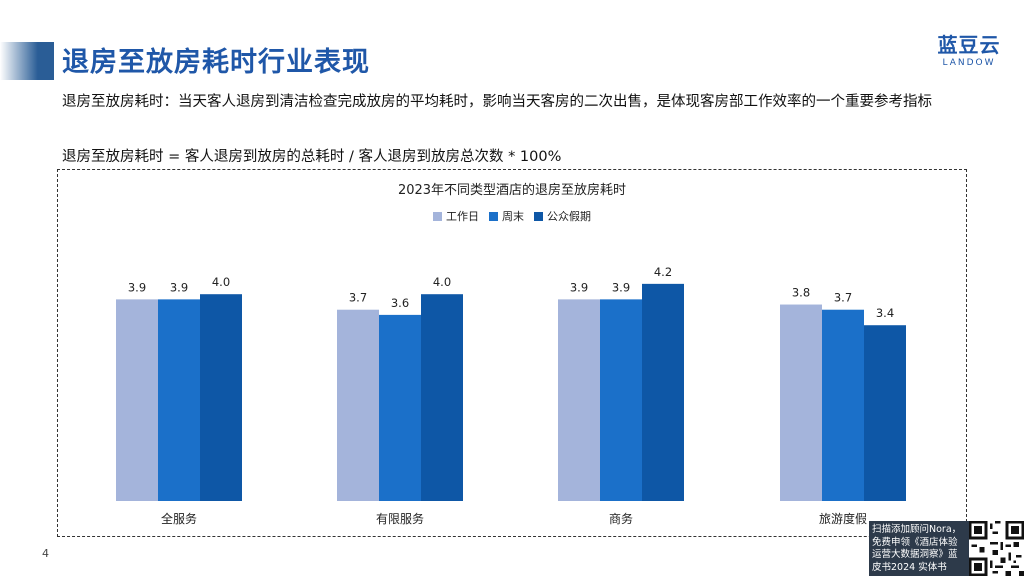 This screenshot has height=576, width=1024. I want to click on data-label-business-holiday: 4.2, so click(663, 272).